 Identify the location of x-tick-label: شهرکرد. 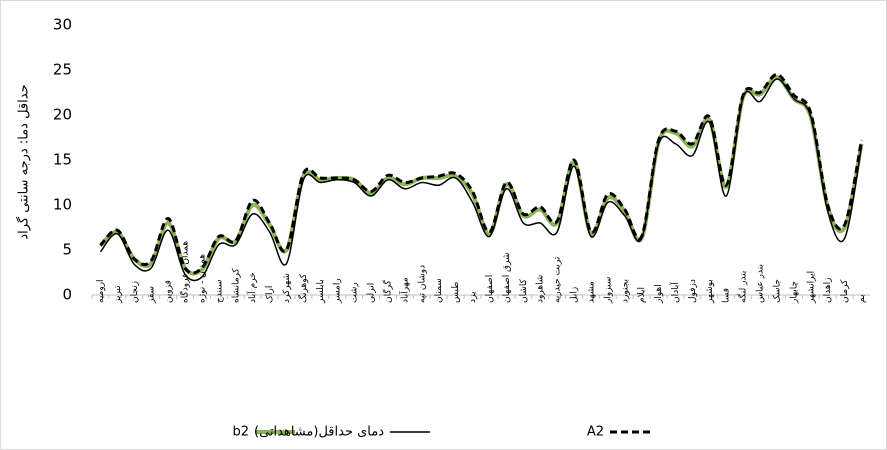
(287, 288).